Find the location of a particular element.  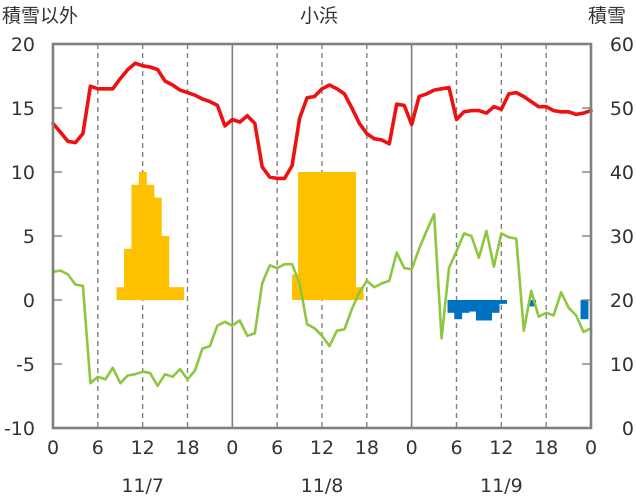

left-y-tick-label: -5 is located at coordinates (25, 365).